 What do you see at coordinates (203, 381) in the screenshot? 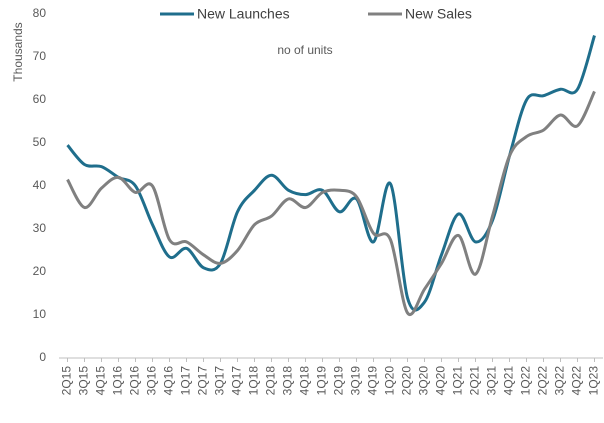
I see `x-tick-label: 2Q17` at bounding box center [203, 381].